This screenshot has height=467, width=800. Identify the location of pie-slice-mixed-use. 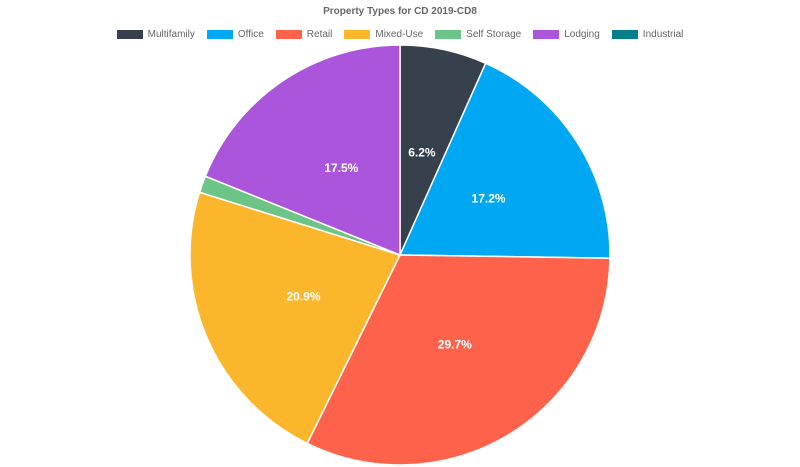
(295, 318).